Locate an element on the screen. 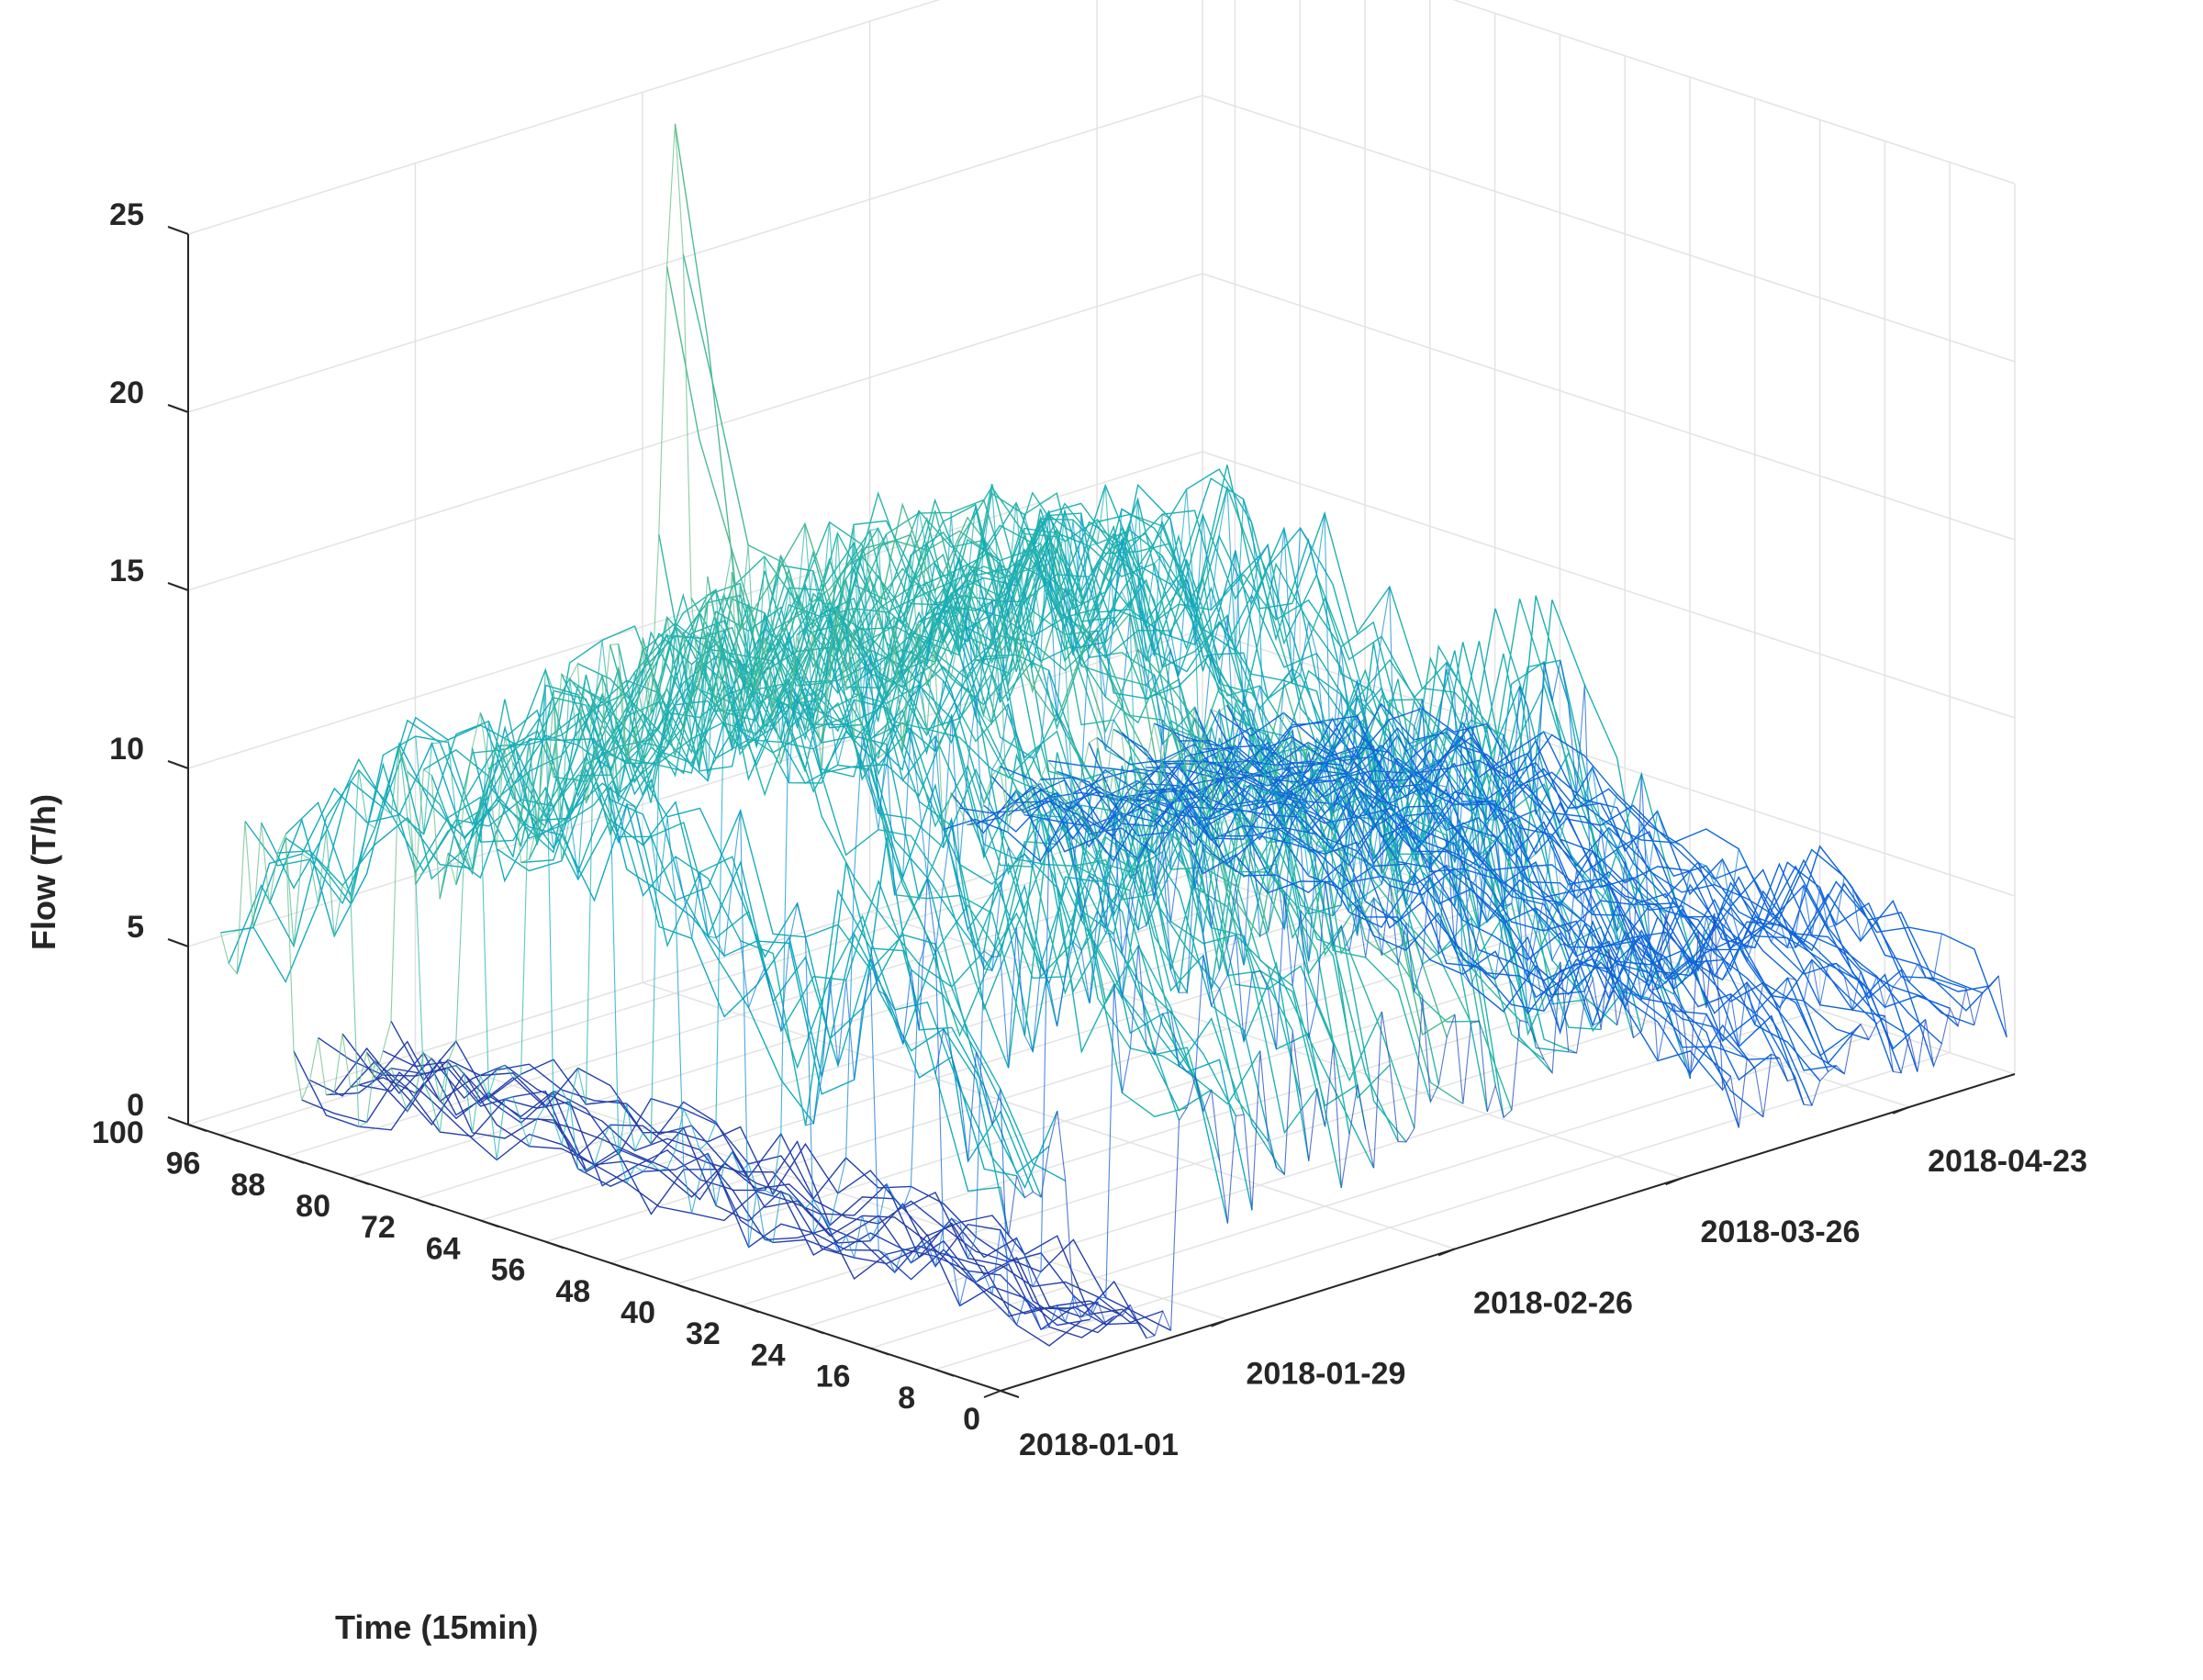 This screenshot has width=2203, height=1680. y-tick-label: 8 is located at coordinates (907, 1398).